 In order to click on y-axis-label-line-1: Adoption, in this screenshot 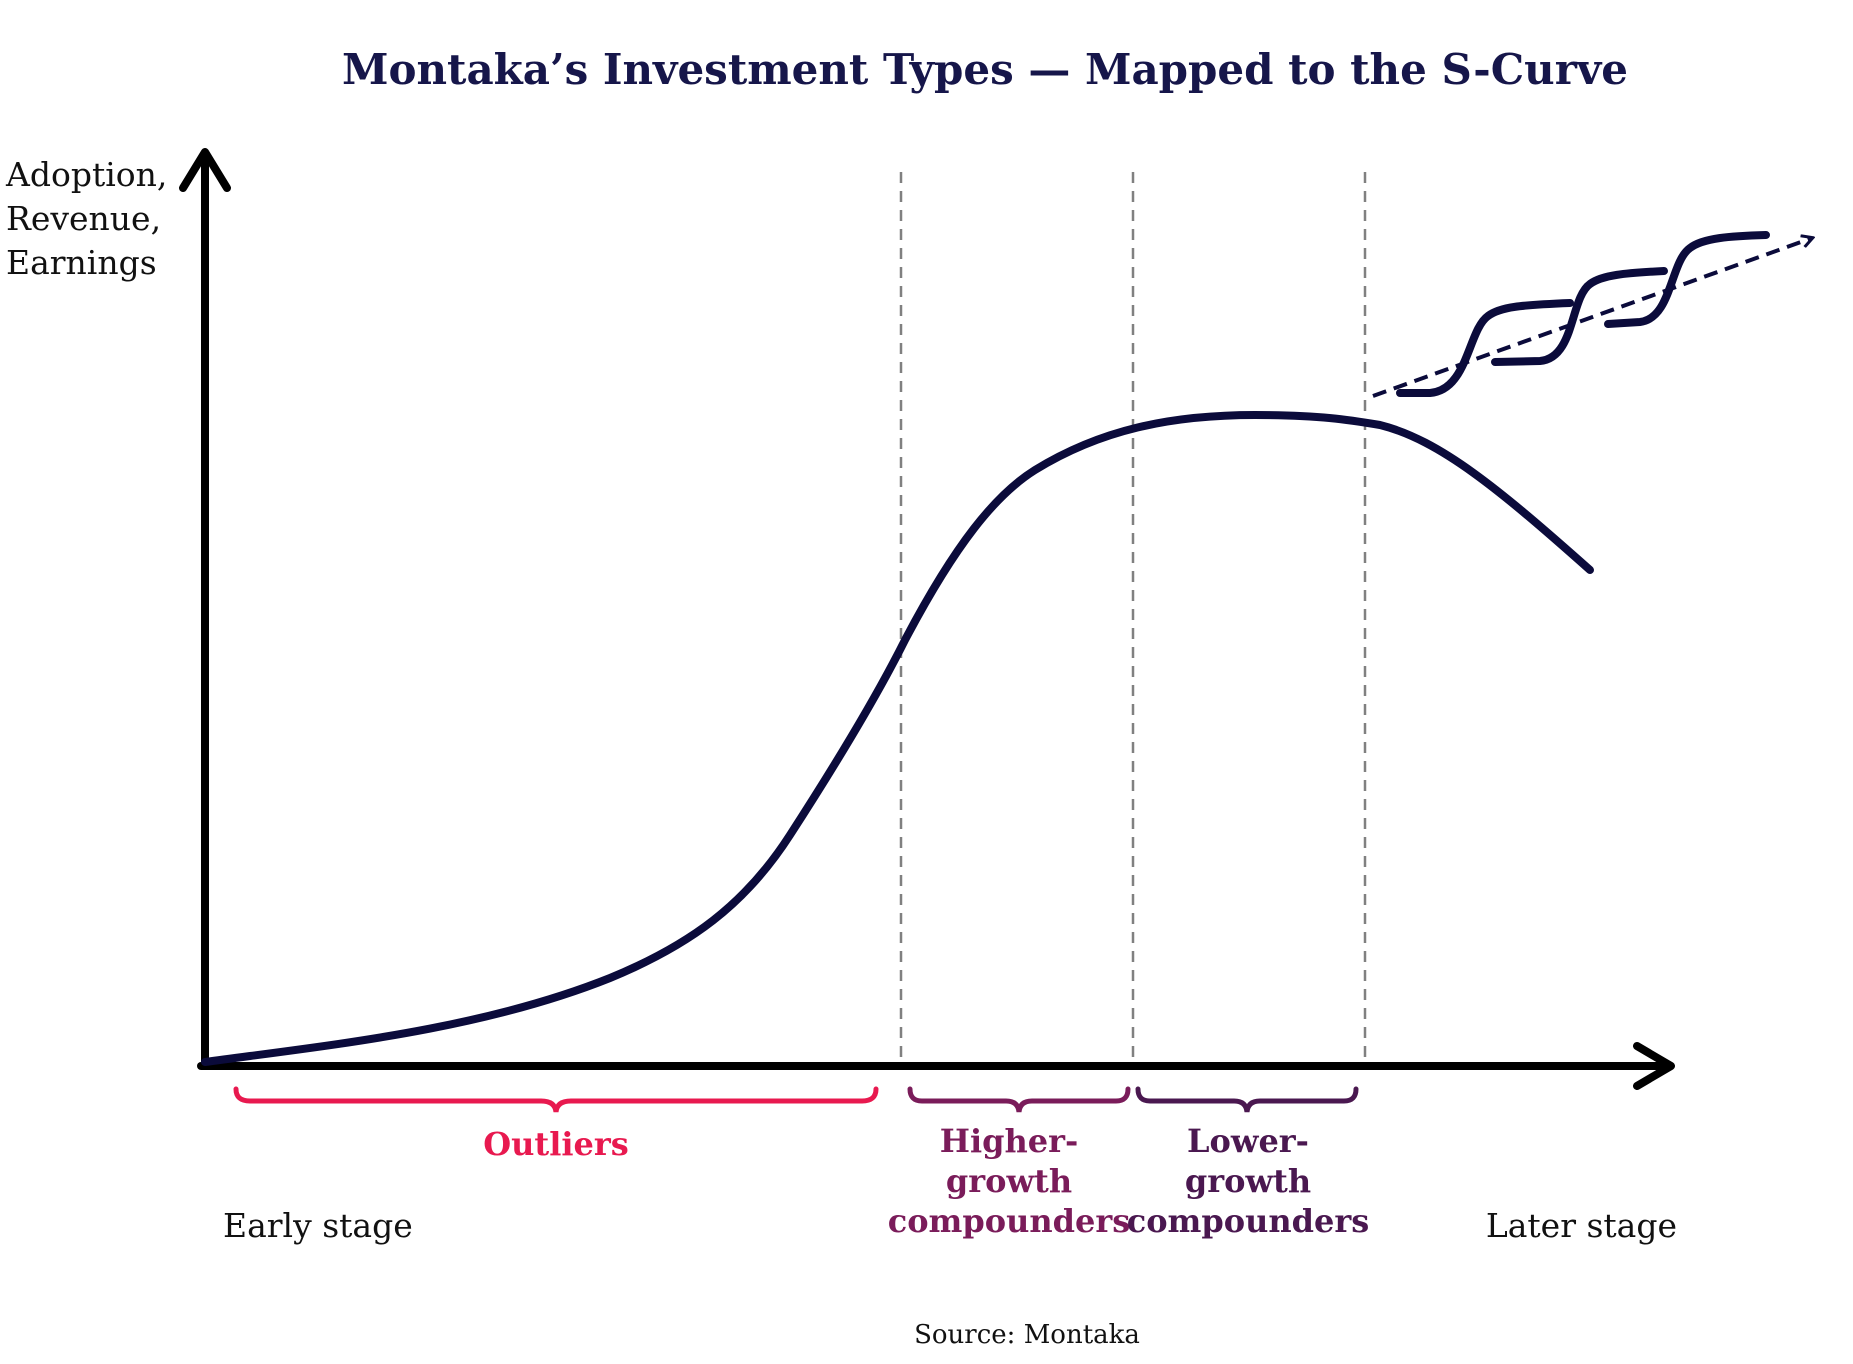, I will do `click(86, 174)`.